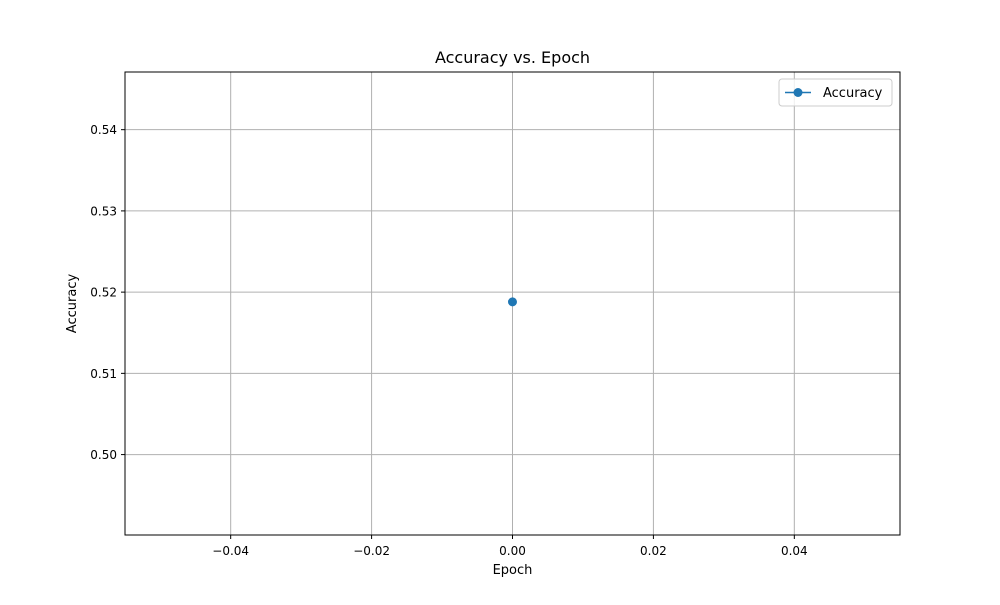 This screenshot has width=1000, height=605. I want to click on series-layer, so click(512, 302).